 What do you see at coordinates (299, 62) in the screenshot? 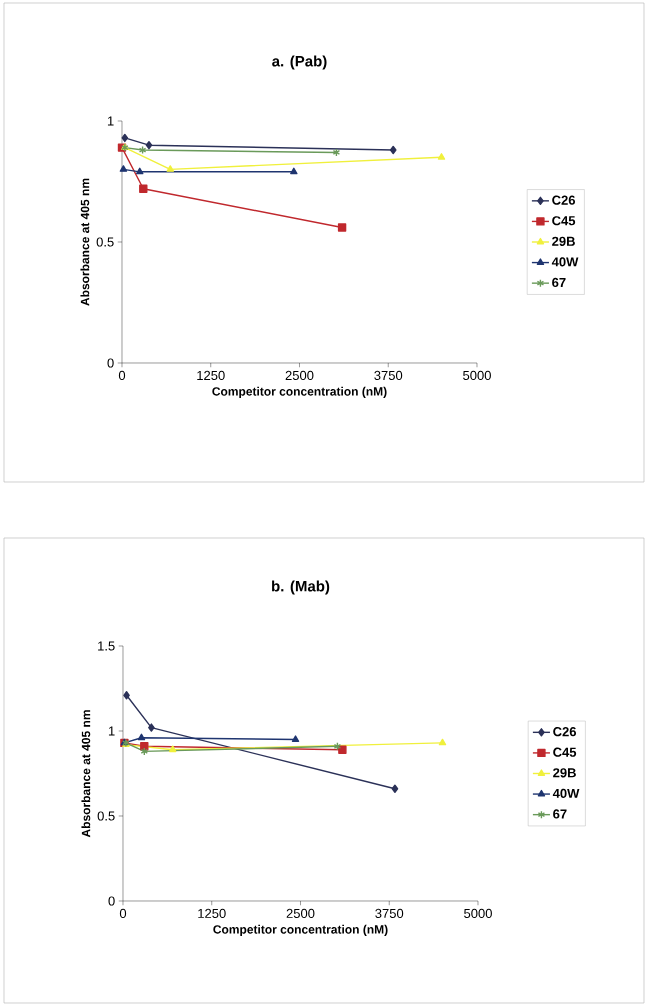
I see `chart-title: a. (Pab)` at bounding box center [299, 62].